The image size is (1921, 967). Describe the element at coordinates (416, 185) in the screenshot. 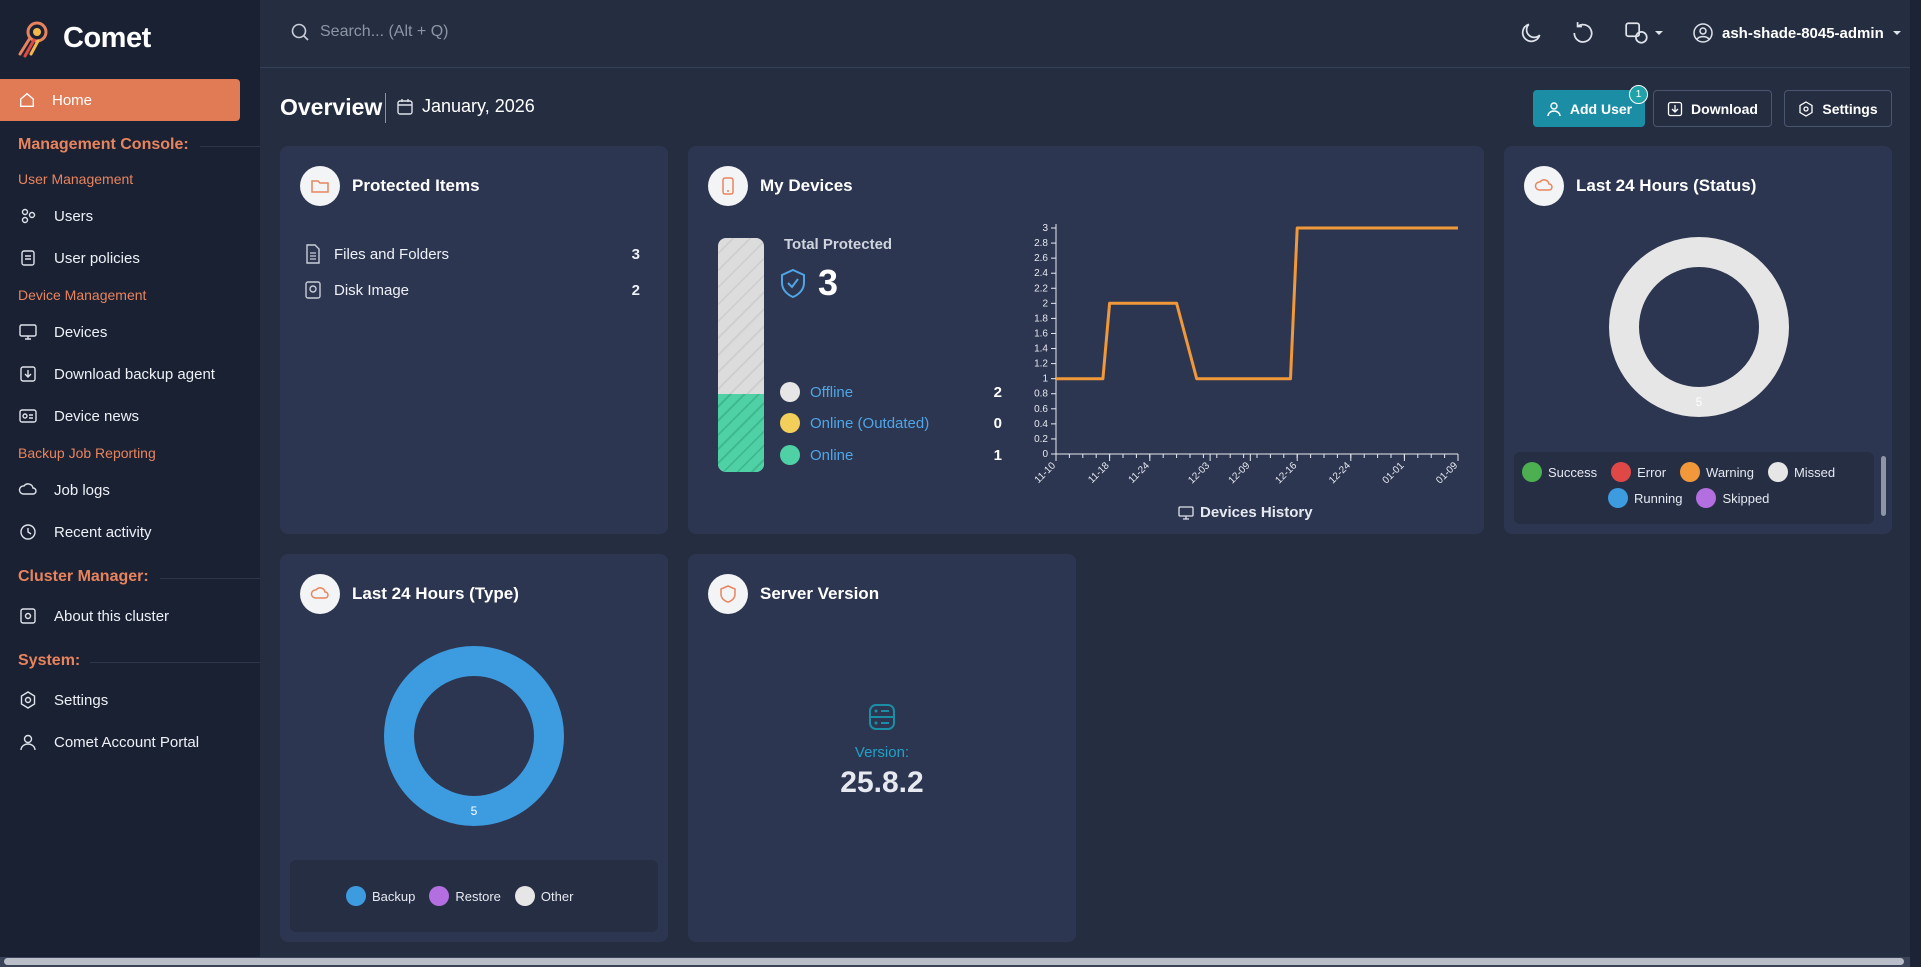

I see `card-title: Protected Items` at that location.